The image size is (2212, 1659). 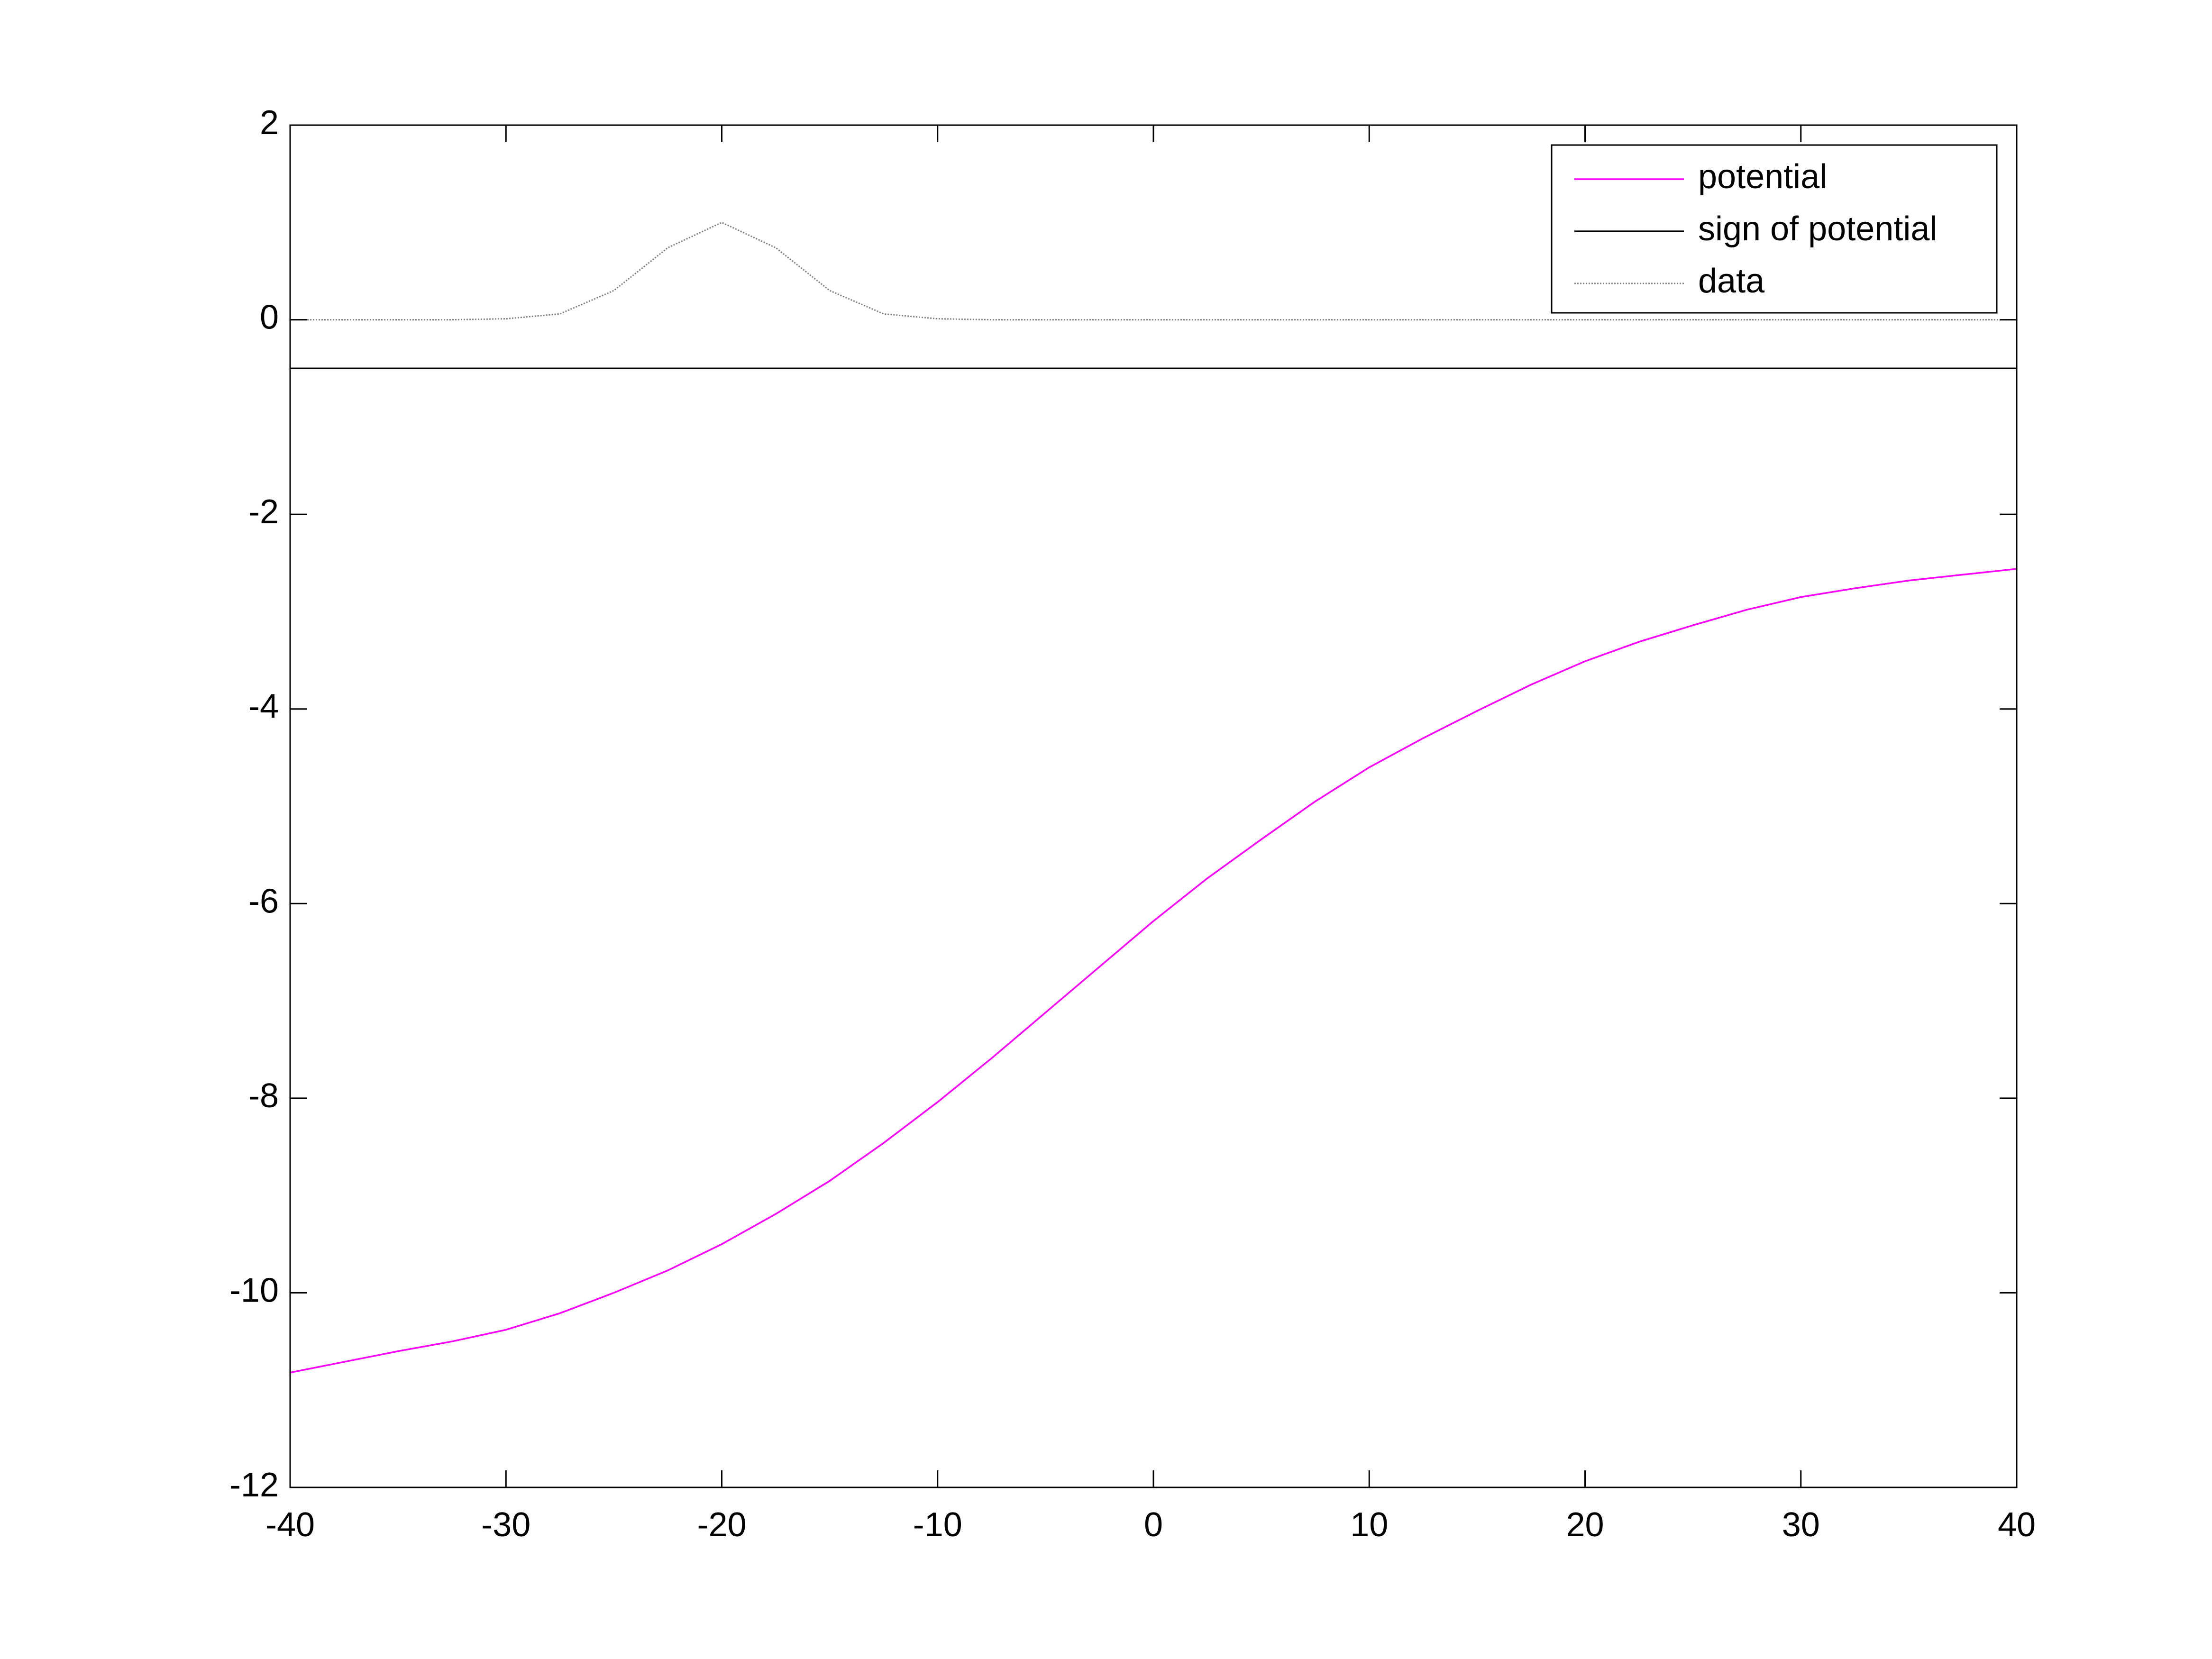 I want to click on x-tick-label: 30, so click(x=1801, y=1525).